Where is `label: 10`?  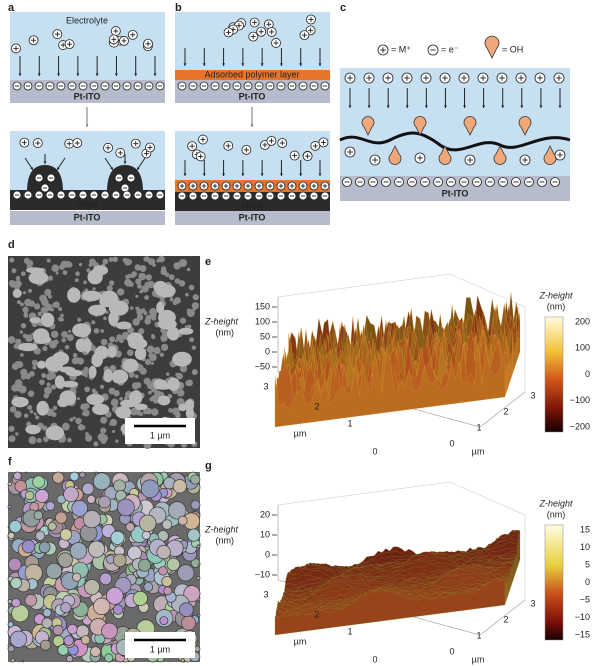
label: 10 is located at coordinates (585, 547).